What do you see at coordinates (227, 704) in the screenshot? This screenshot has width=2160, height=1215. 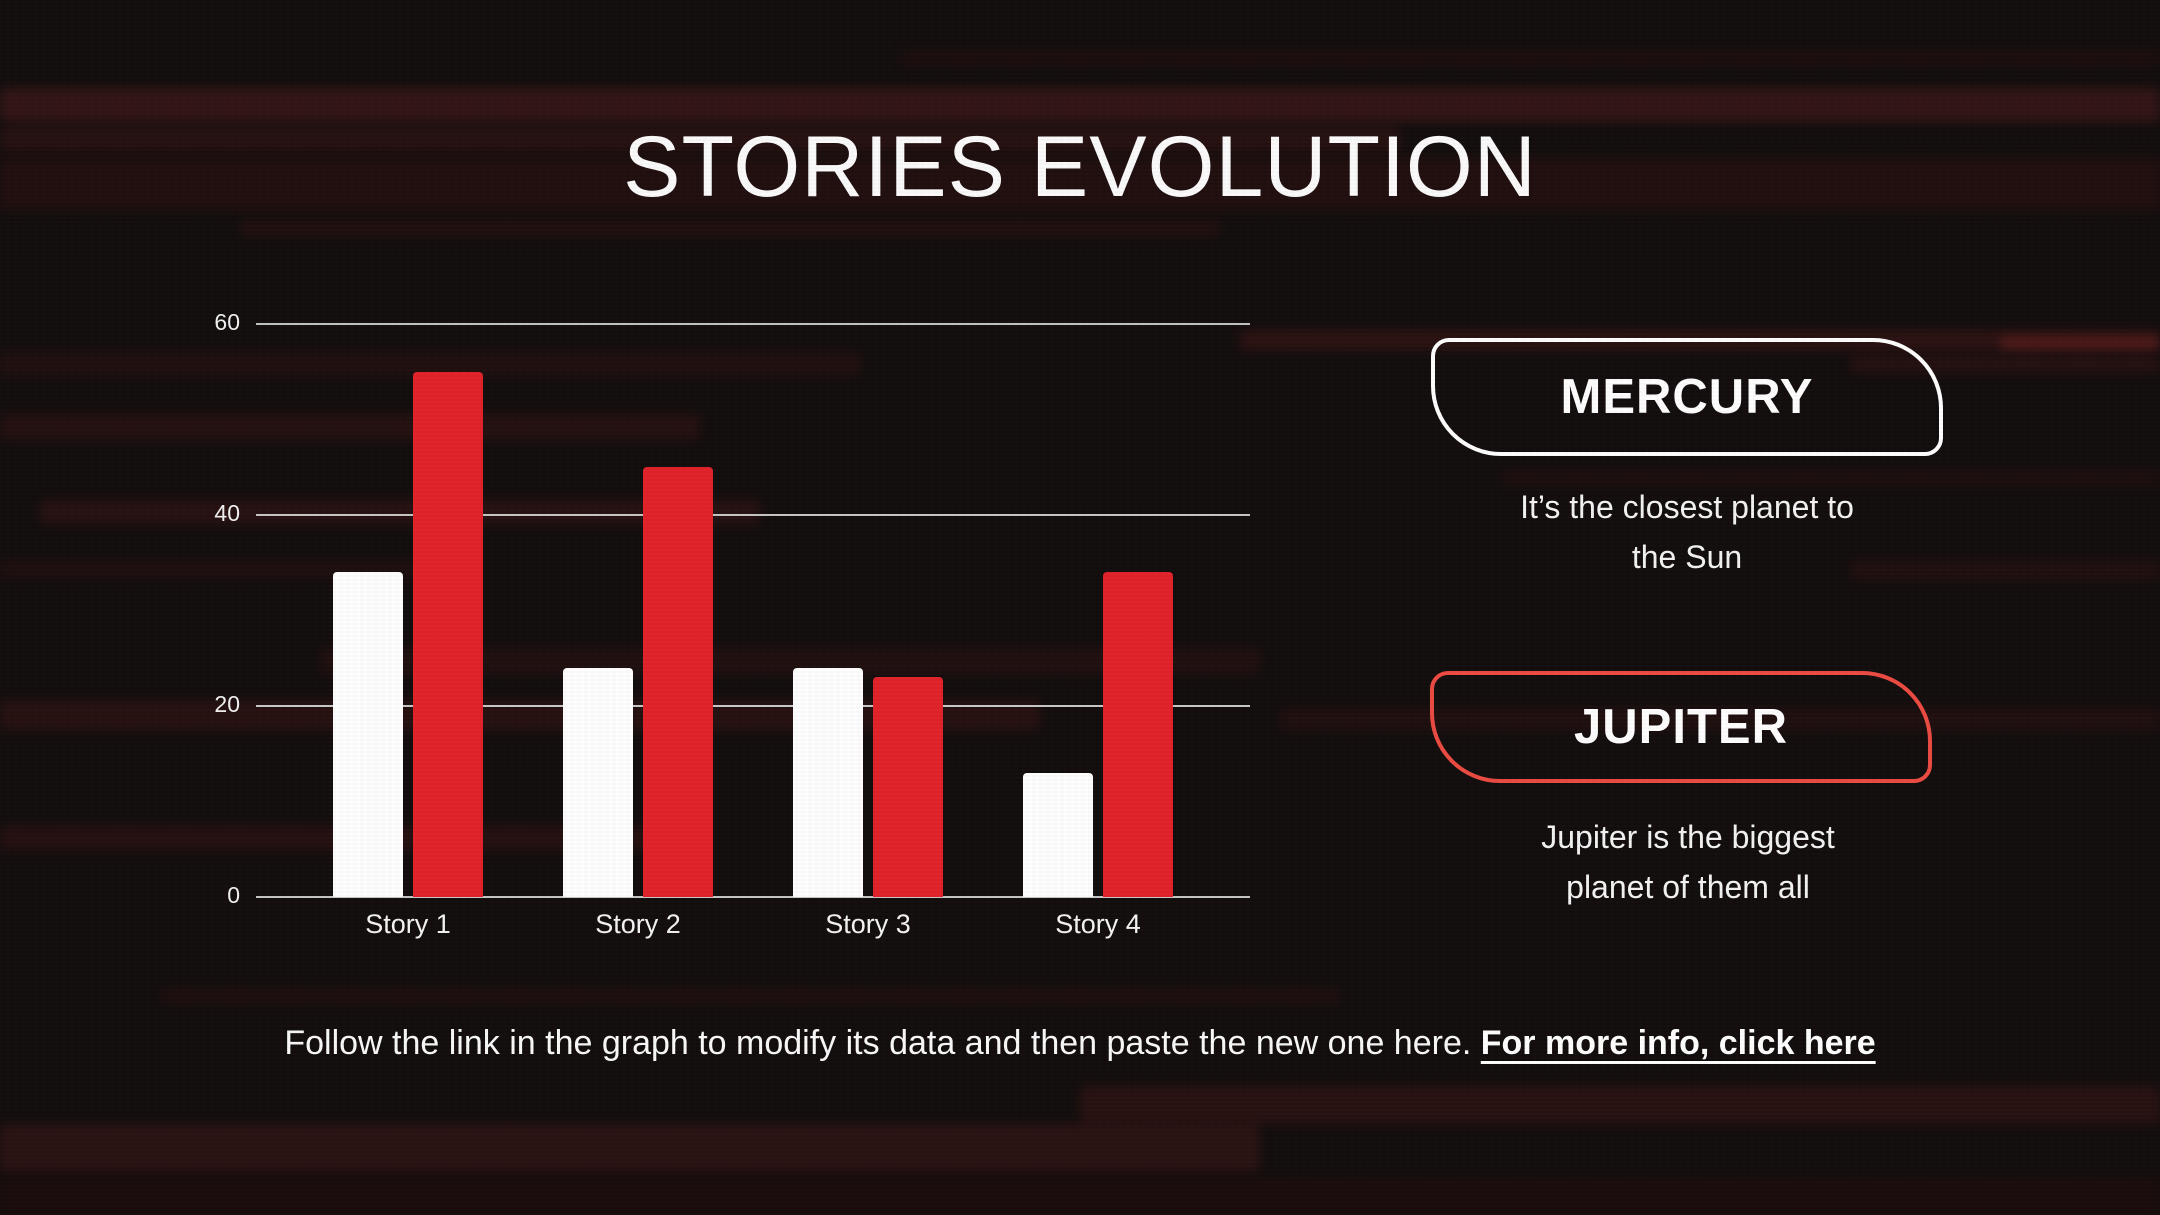 I see `y-tick-label: 20` at bounding box center [227, 704].